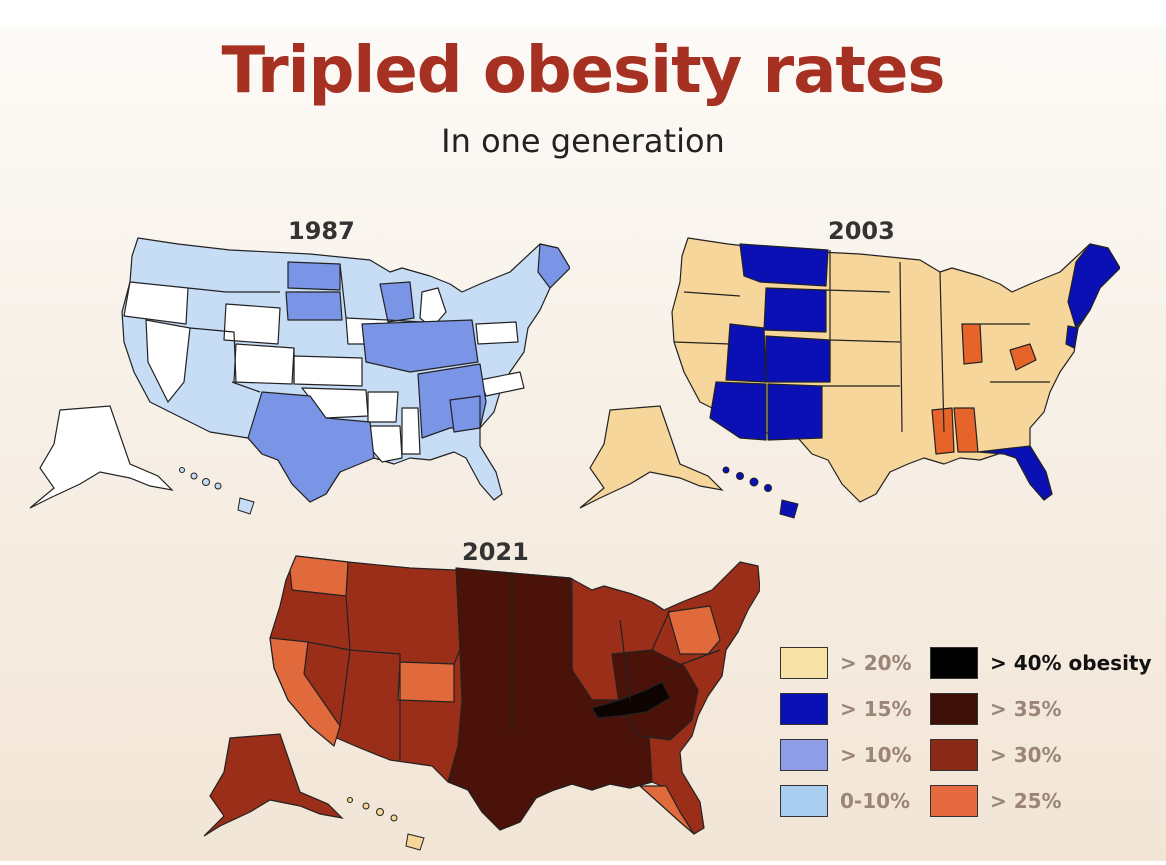 This screenshot has width=1166, height=865. What do you see at coordinates (1072, 337) in the screenshot?
I see `state-new-jersey-2003` at bounding box center [1072, 337].